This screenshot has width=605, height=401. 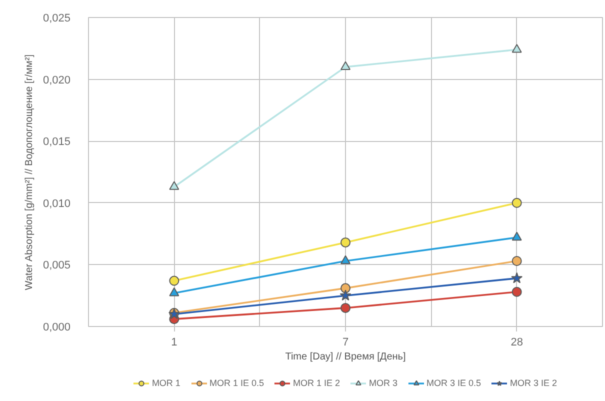 What do you see at coordinates (383, 383) in the screenshot?
I see `legend-label: MOR 3` at bounding box center [383, 383].